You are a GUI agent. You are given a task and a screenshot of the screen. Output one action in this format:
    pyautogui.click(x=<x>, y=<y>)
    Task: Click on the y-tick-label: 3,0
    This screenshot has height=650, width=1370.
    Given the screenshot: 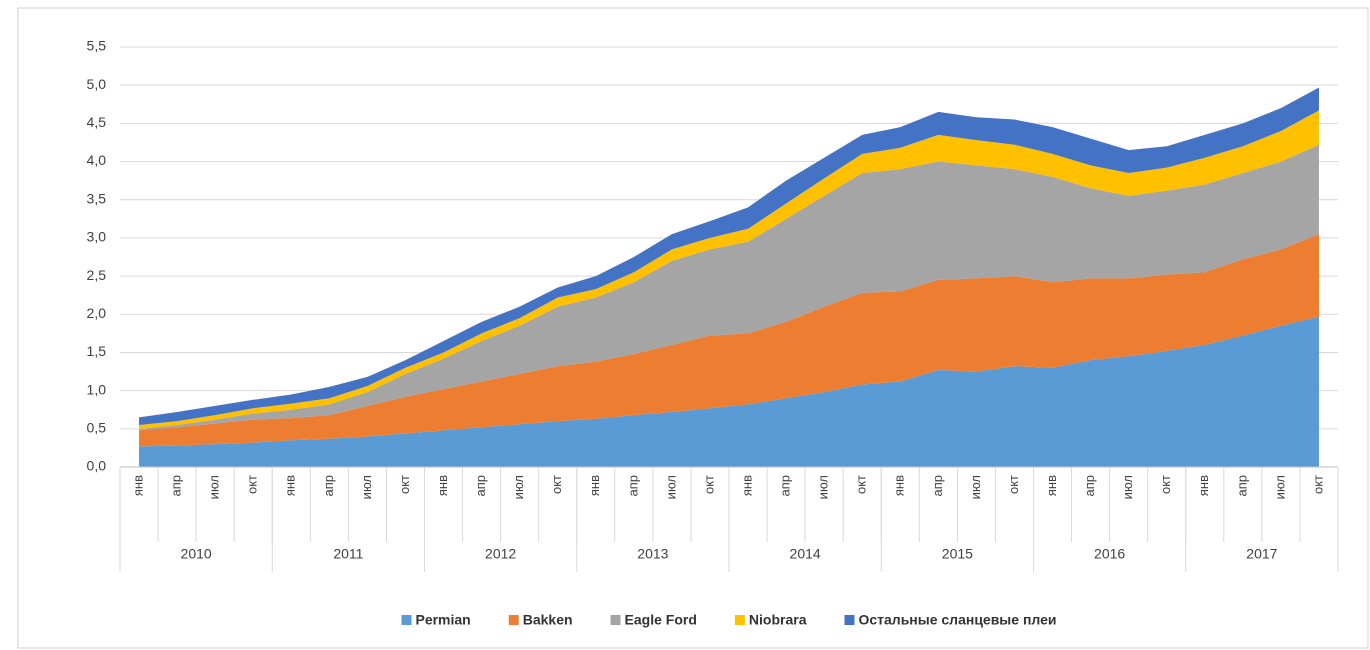 What is the action you would take?
    pyautogui.click(x=97, y=237)
    